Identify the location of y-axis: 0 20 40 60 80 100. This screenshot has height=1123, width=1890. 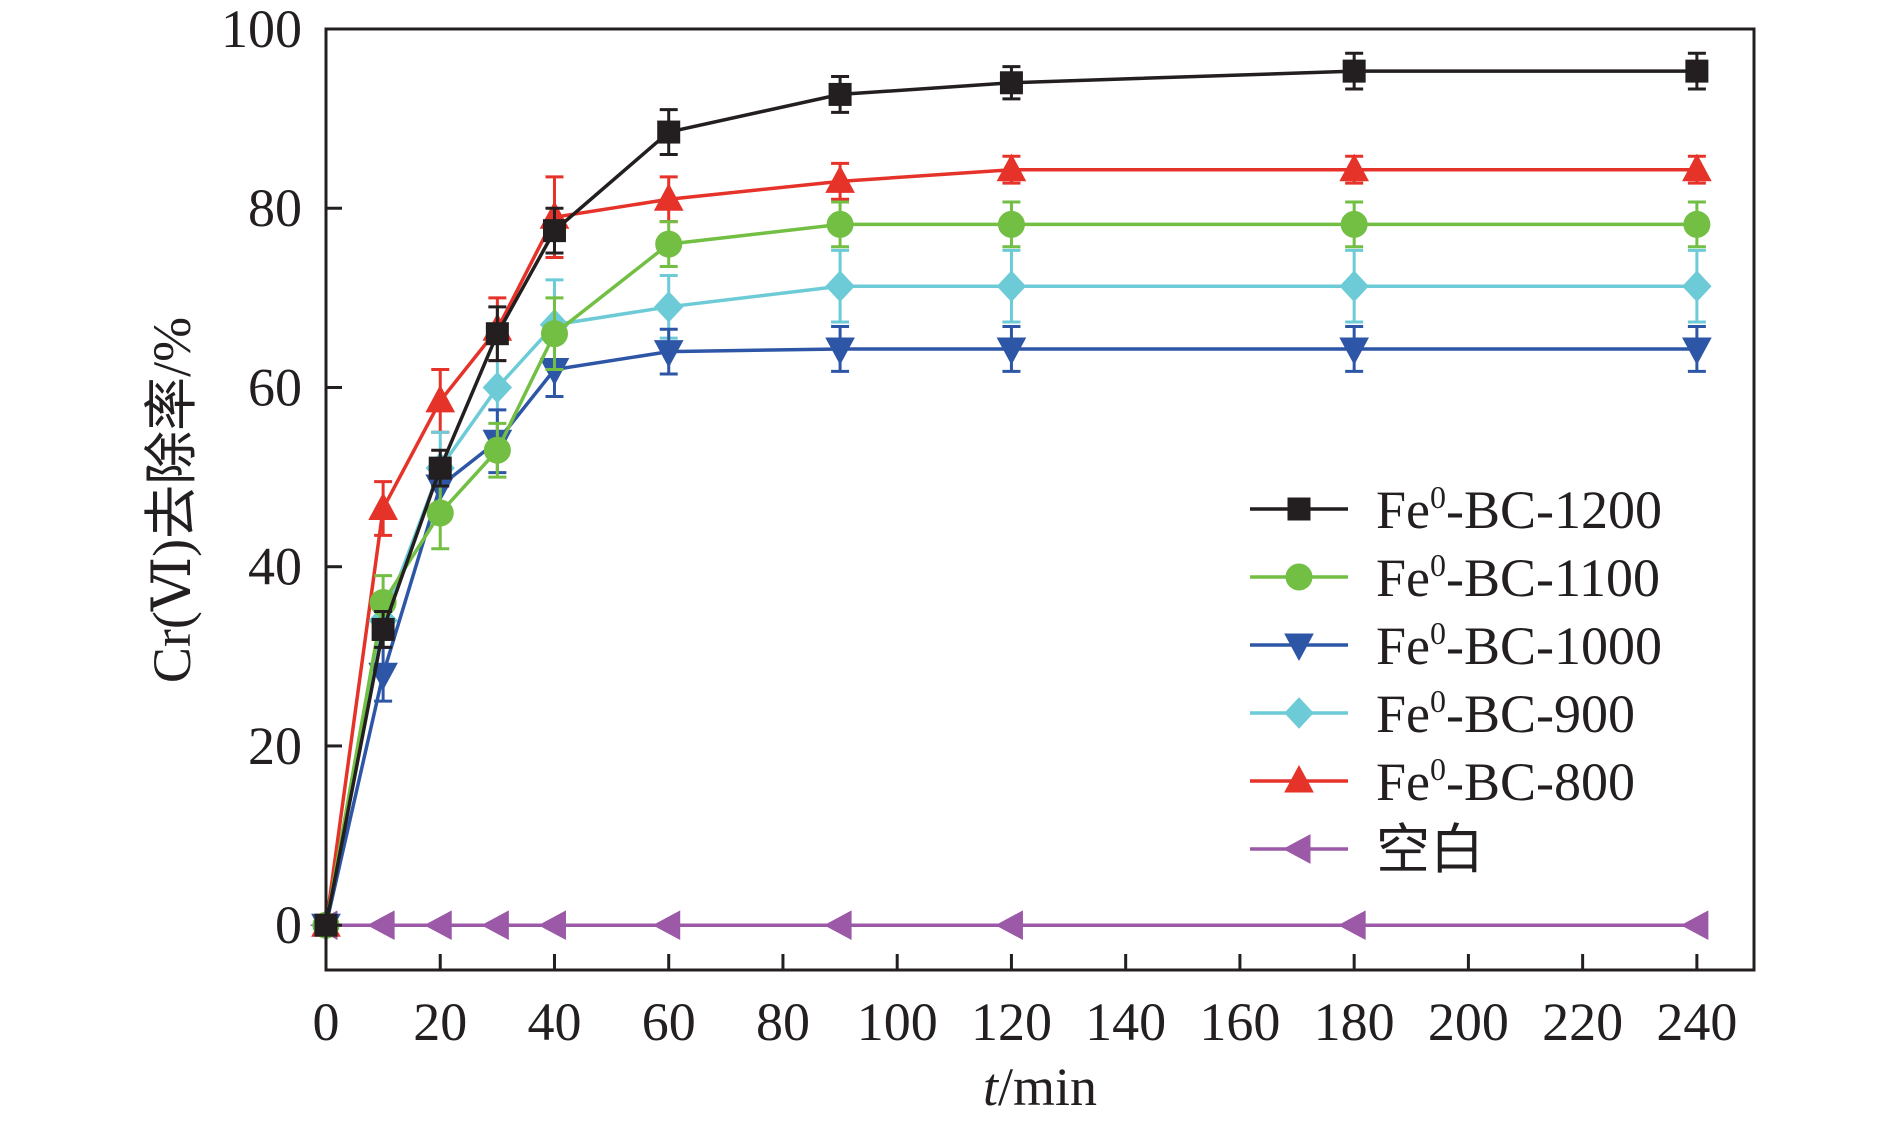
(281, 477).